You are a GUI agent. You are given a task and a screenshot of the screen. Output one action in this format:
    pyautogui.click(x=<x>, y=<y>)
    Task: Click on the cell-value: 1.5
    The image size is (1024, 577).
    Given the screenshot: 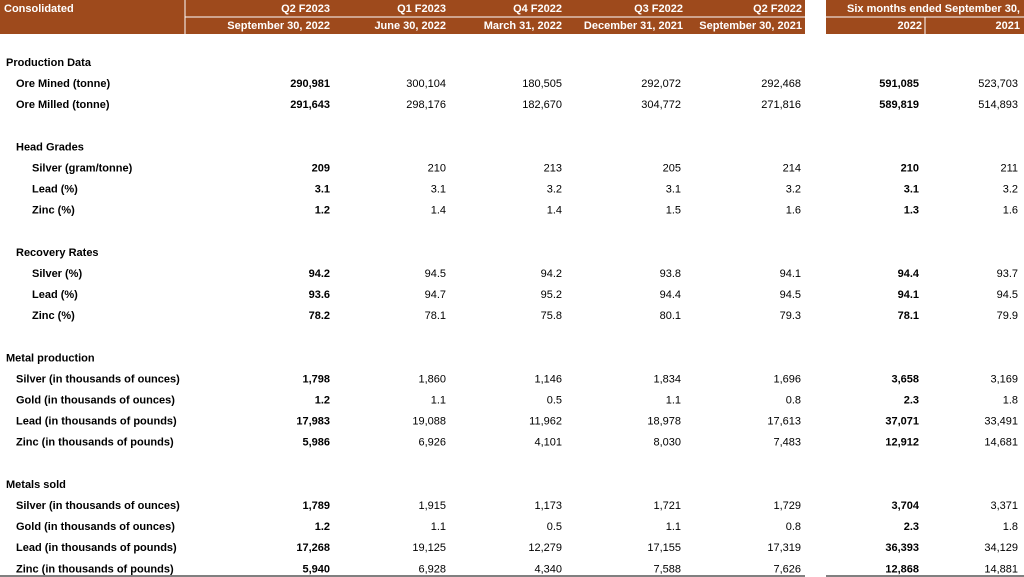 What is the action you would take?
    pyautogui.click(x=673, y=211)
    